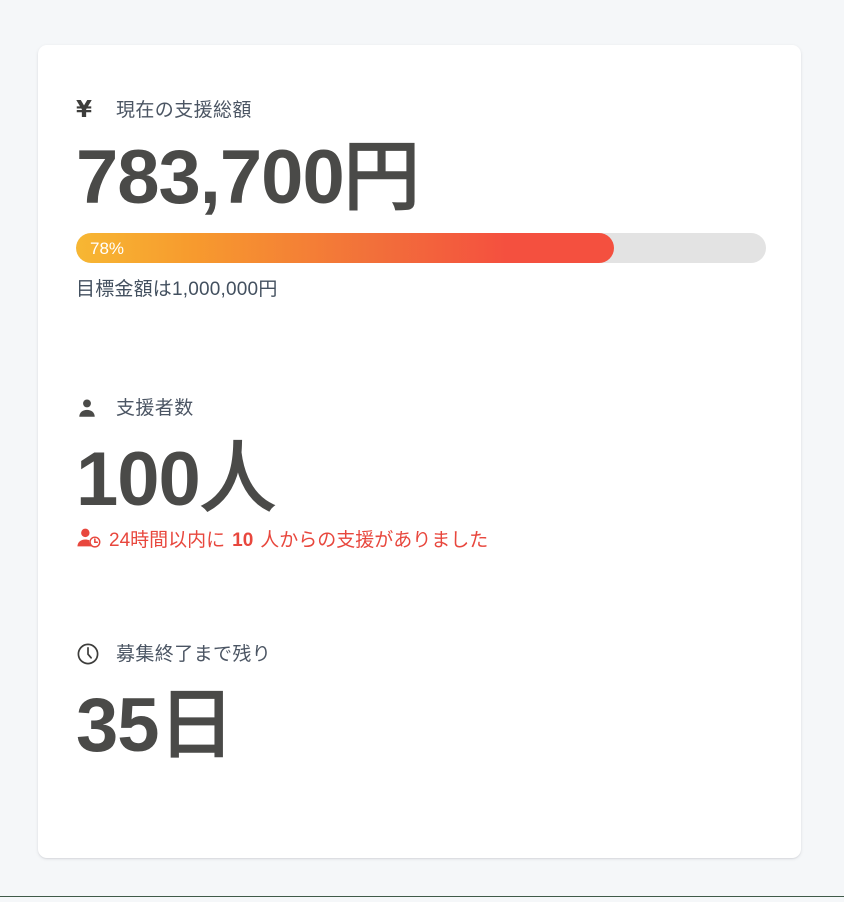 This screenshot has width=844, height=902. I want to click on deadline-value: 35日, so click(155, 726).